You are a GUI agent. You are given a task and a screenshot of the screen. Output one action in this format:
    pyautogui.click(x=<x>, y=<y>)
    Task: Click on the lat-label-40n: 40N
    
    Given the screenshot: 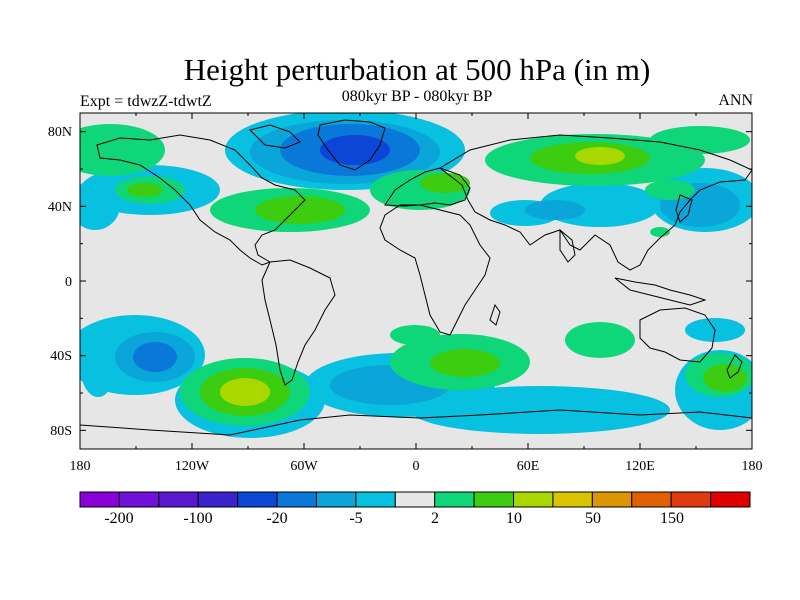 What is the action you would take?
    pyautogui.click(x=60, y=207)
    